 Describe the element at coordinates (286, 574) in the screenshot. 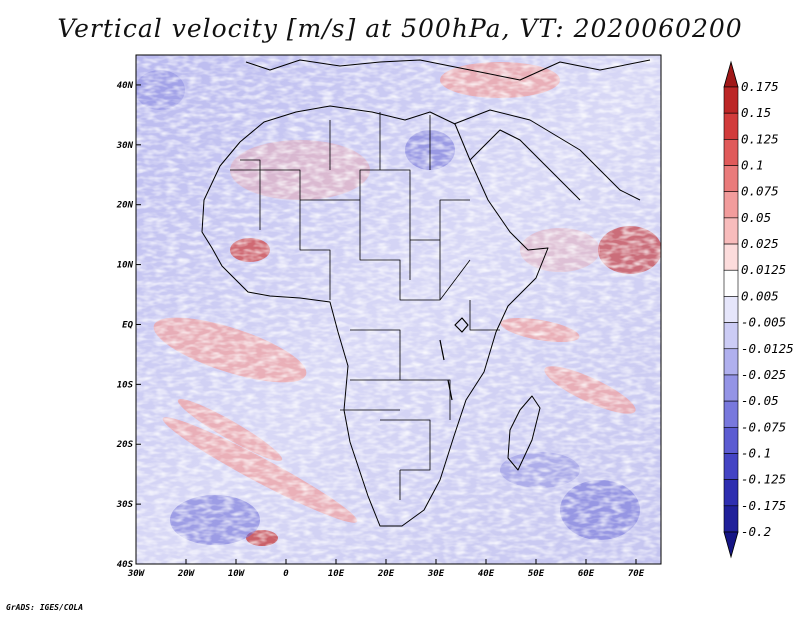

I see `lon-tick-label: 0` at that location.